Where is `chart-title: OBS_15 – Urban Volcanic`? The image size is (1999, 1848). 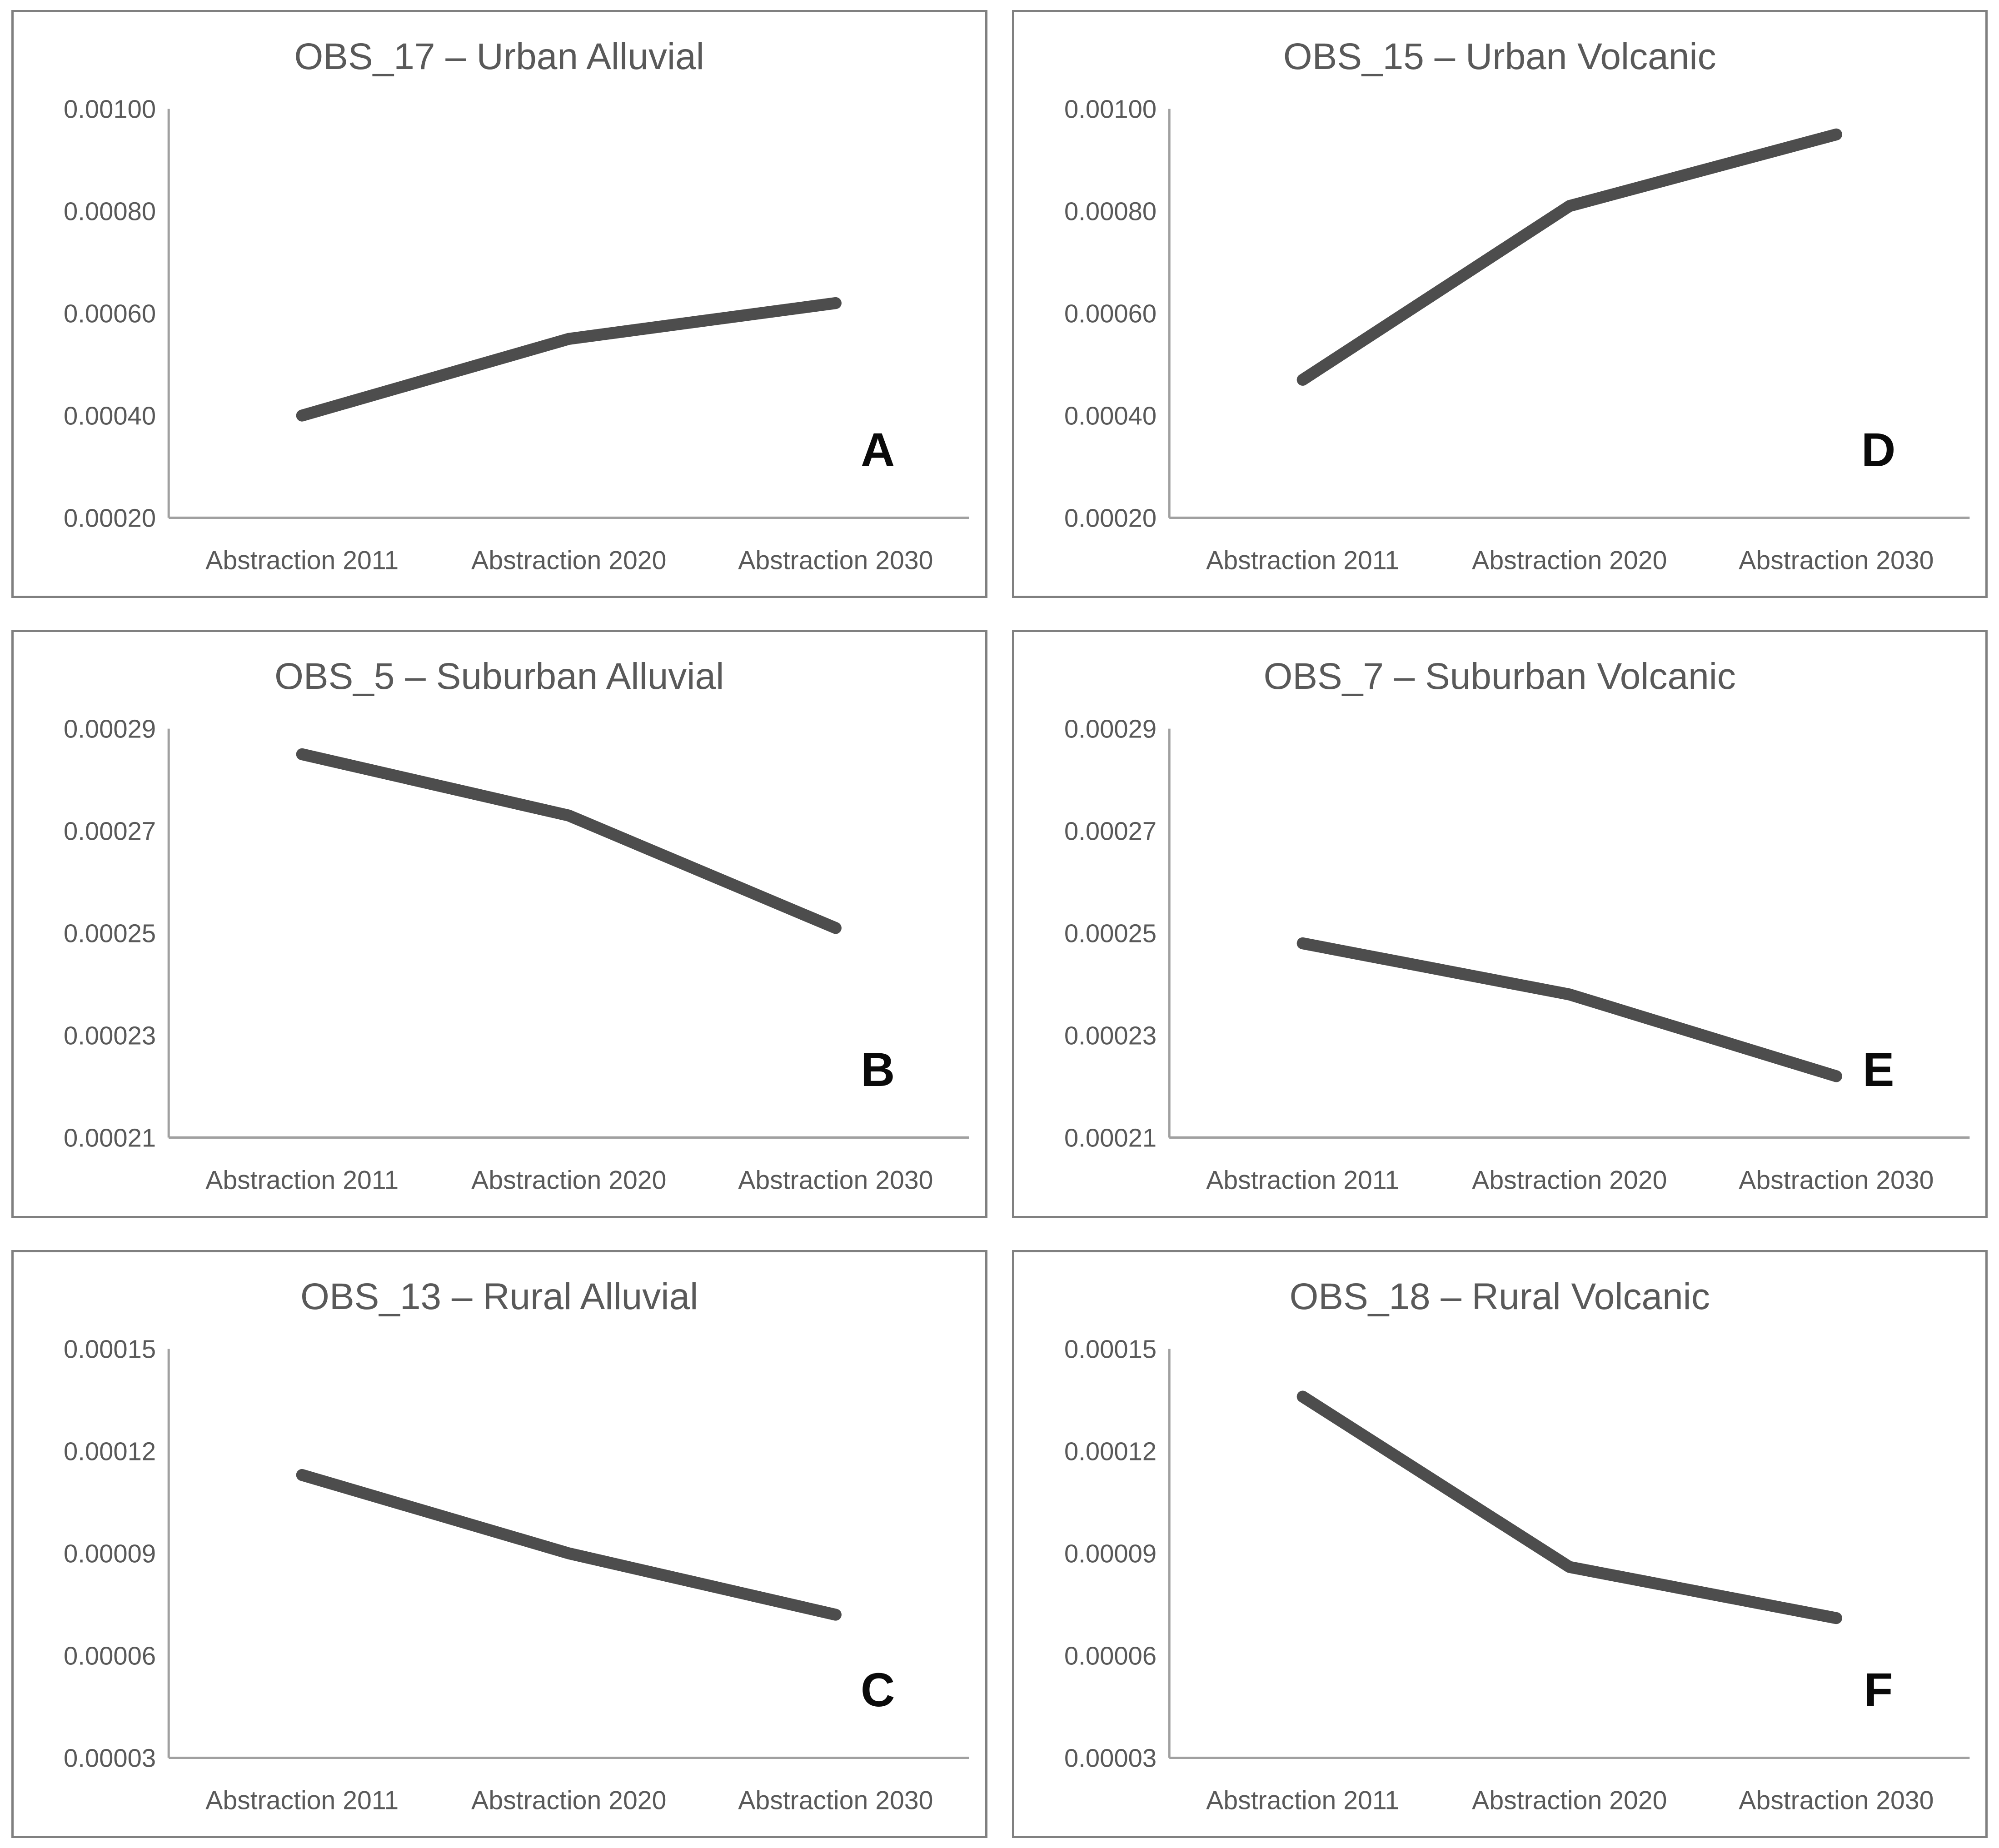
chart-title: OBS_15 – Urban Volcanic is located at coordinates (1499, 57).